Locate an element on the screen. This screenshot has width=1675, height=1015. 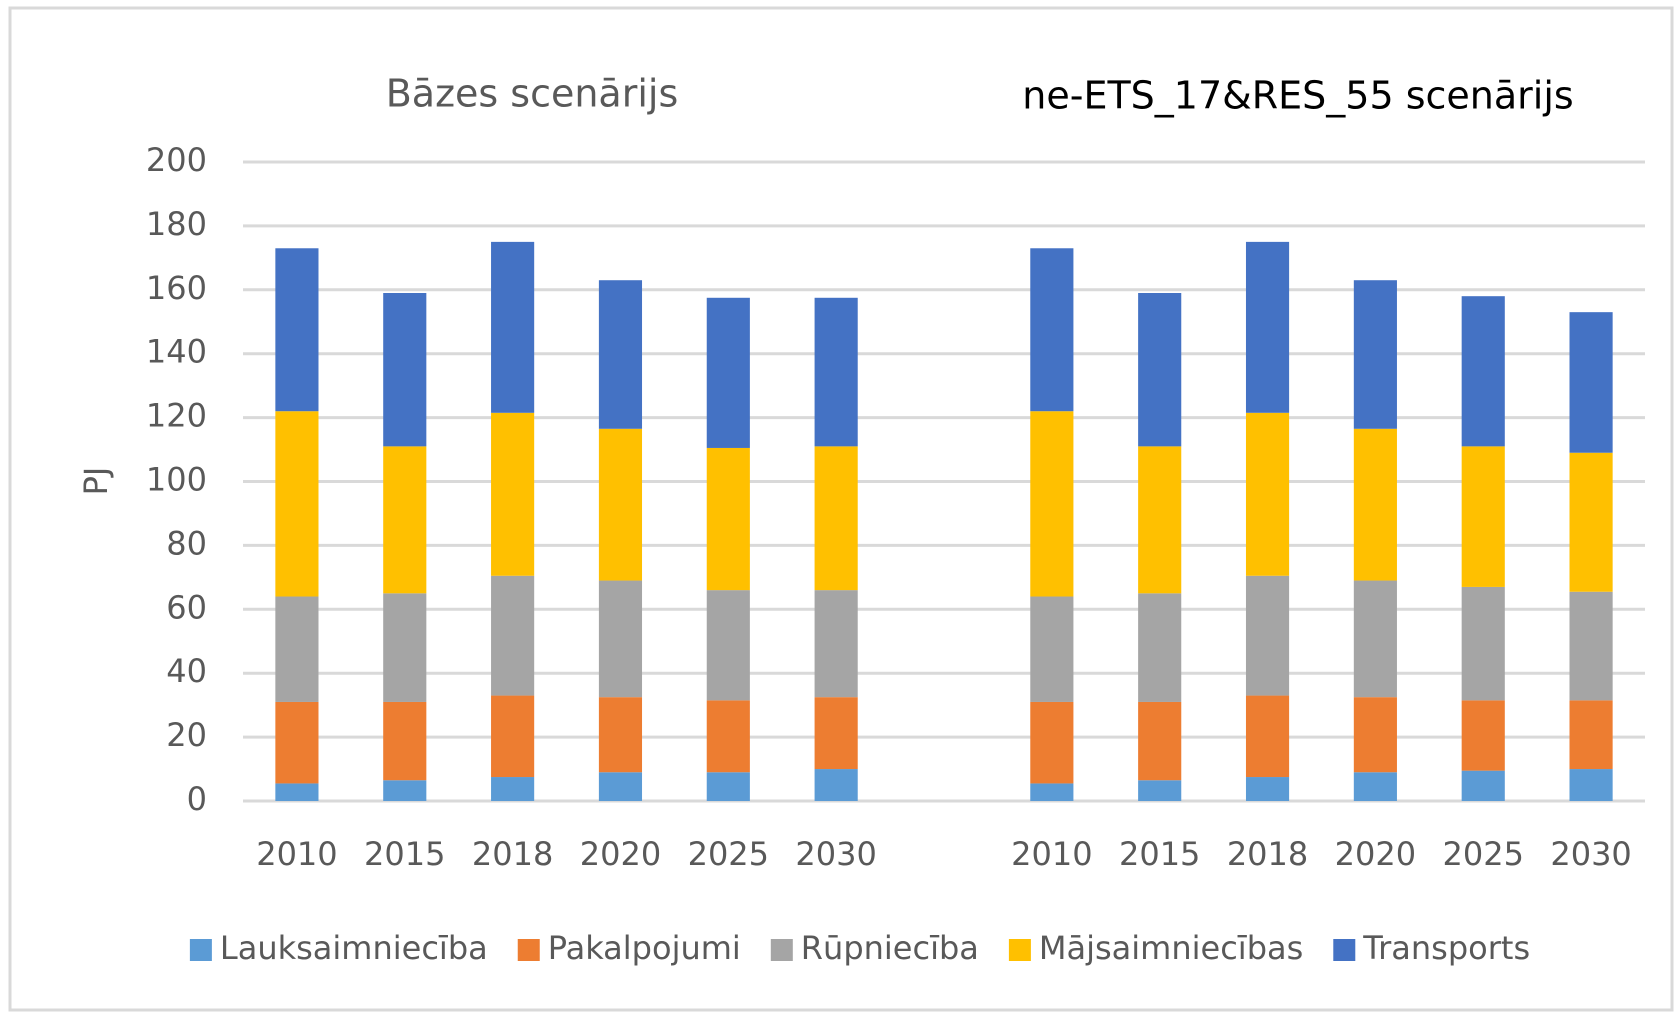
y-tick-label: 120 is located at coordinates (176, 416).